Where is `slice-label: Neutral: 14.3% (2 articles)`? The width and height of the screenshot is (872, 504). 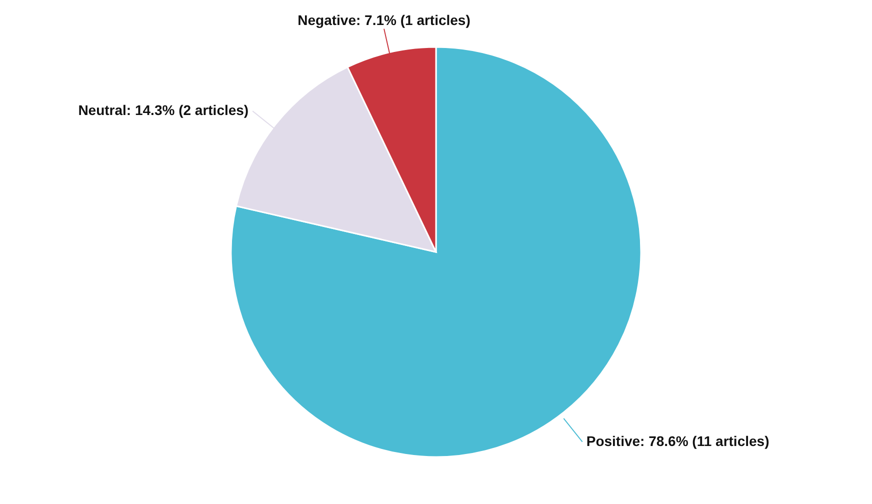 slice-label: Neutral: 14.3% (2 articles) is located at coordinates (163, 110).